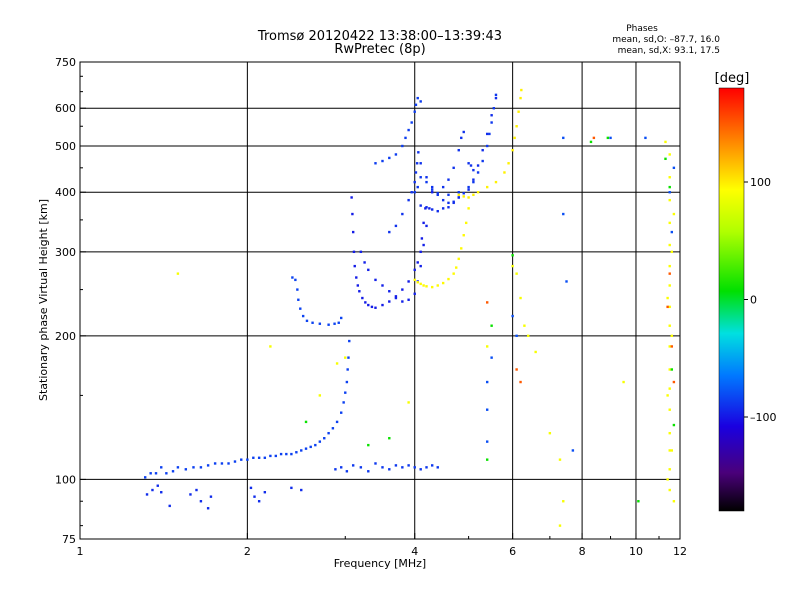 Image resolution: width=800 pixels, height=600 pixels. I want to click on chart-title: Tromsø 20120422 13:38:00–13:39:43, so click(379, 36).